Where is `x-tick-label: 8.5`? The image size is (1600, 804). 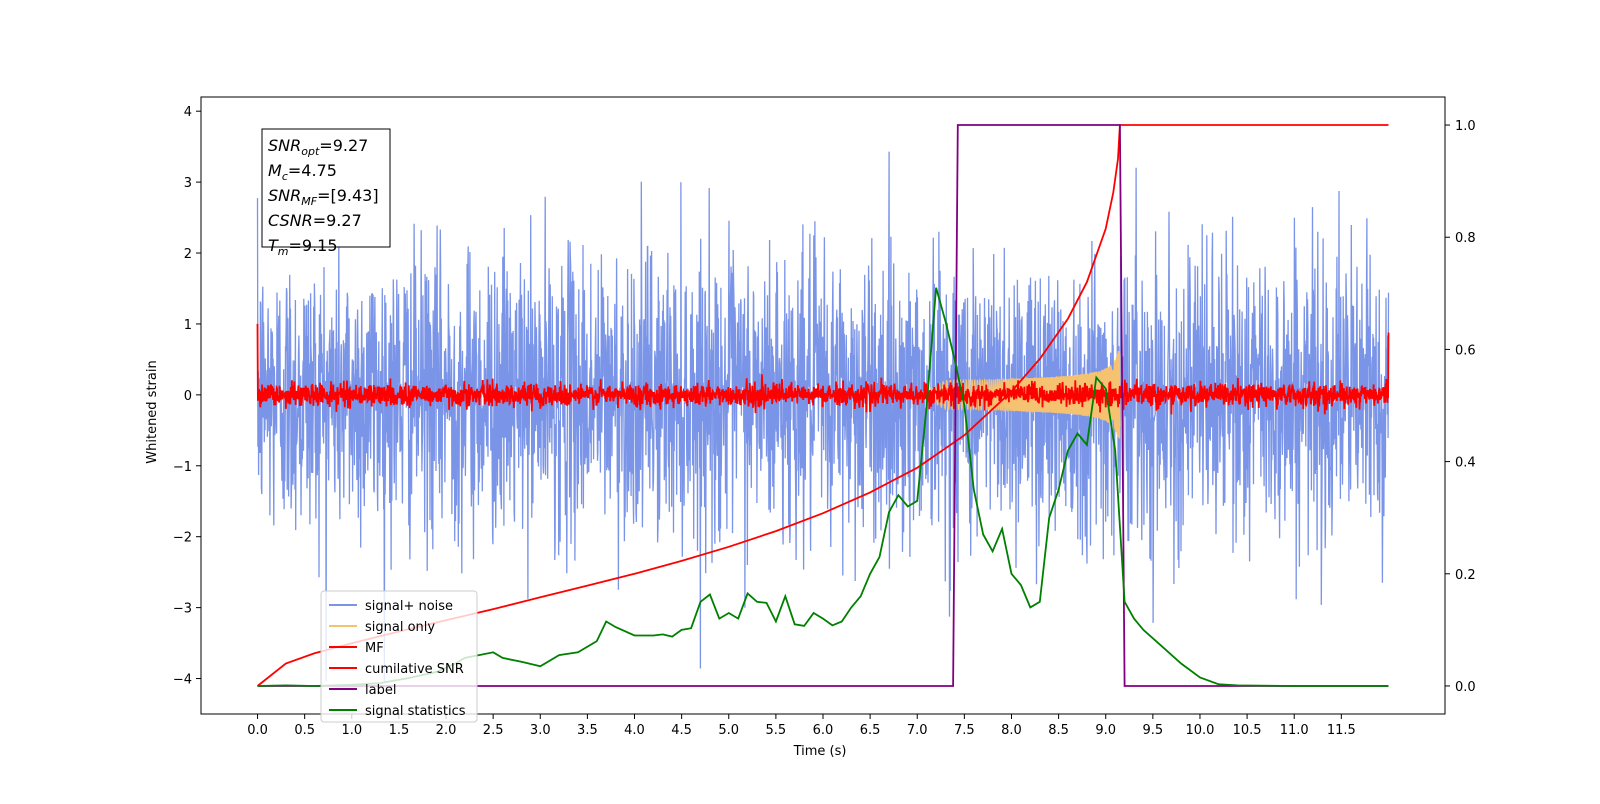
x-tick-label: 8.5 is located at coordinates (1058, 730).